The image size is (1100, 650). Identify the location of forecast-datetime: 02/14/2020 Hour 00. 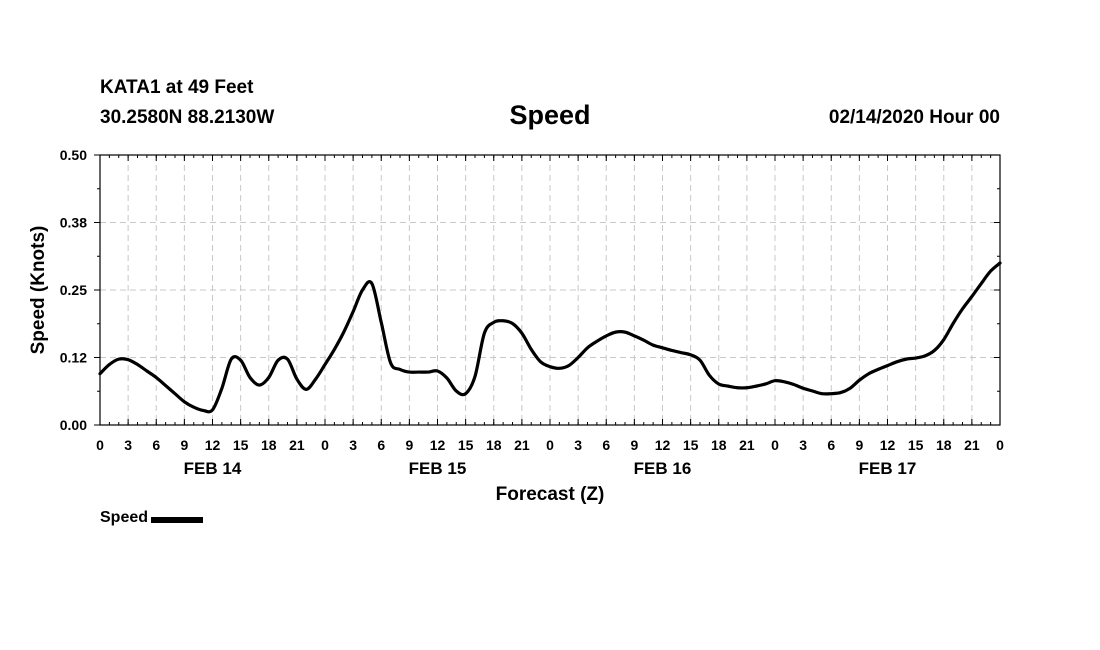
(914, 117).